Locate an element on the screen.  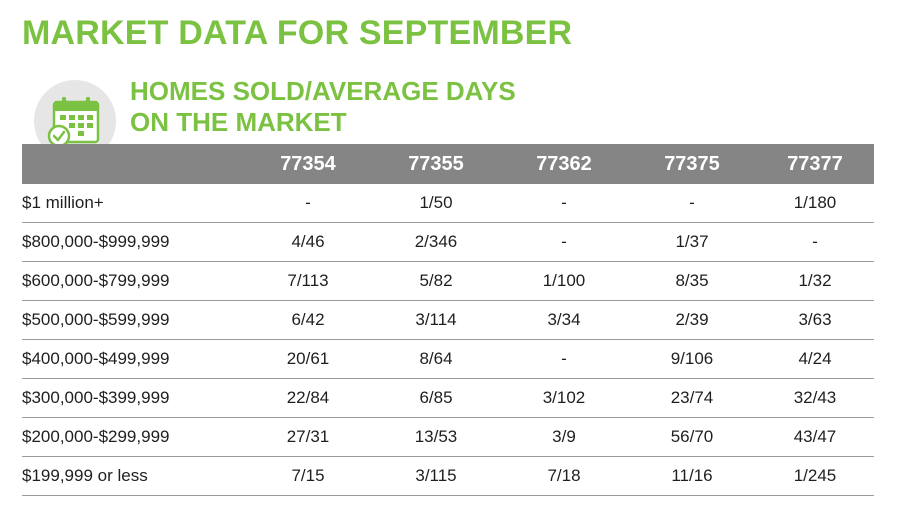
table-cell: 56/70 is located at coordinates (692, 437).